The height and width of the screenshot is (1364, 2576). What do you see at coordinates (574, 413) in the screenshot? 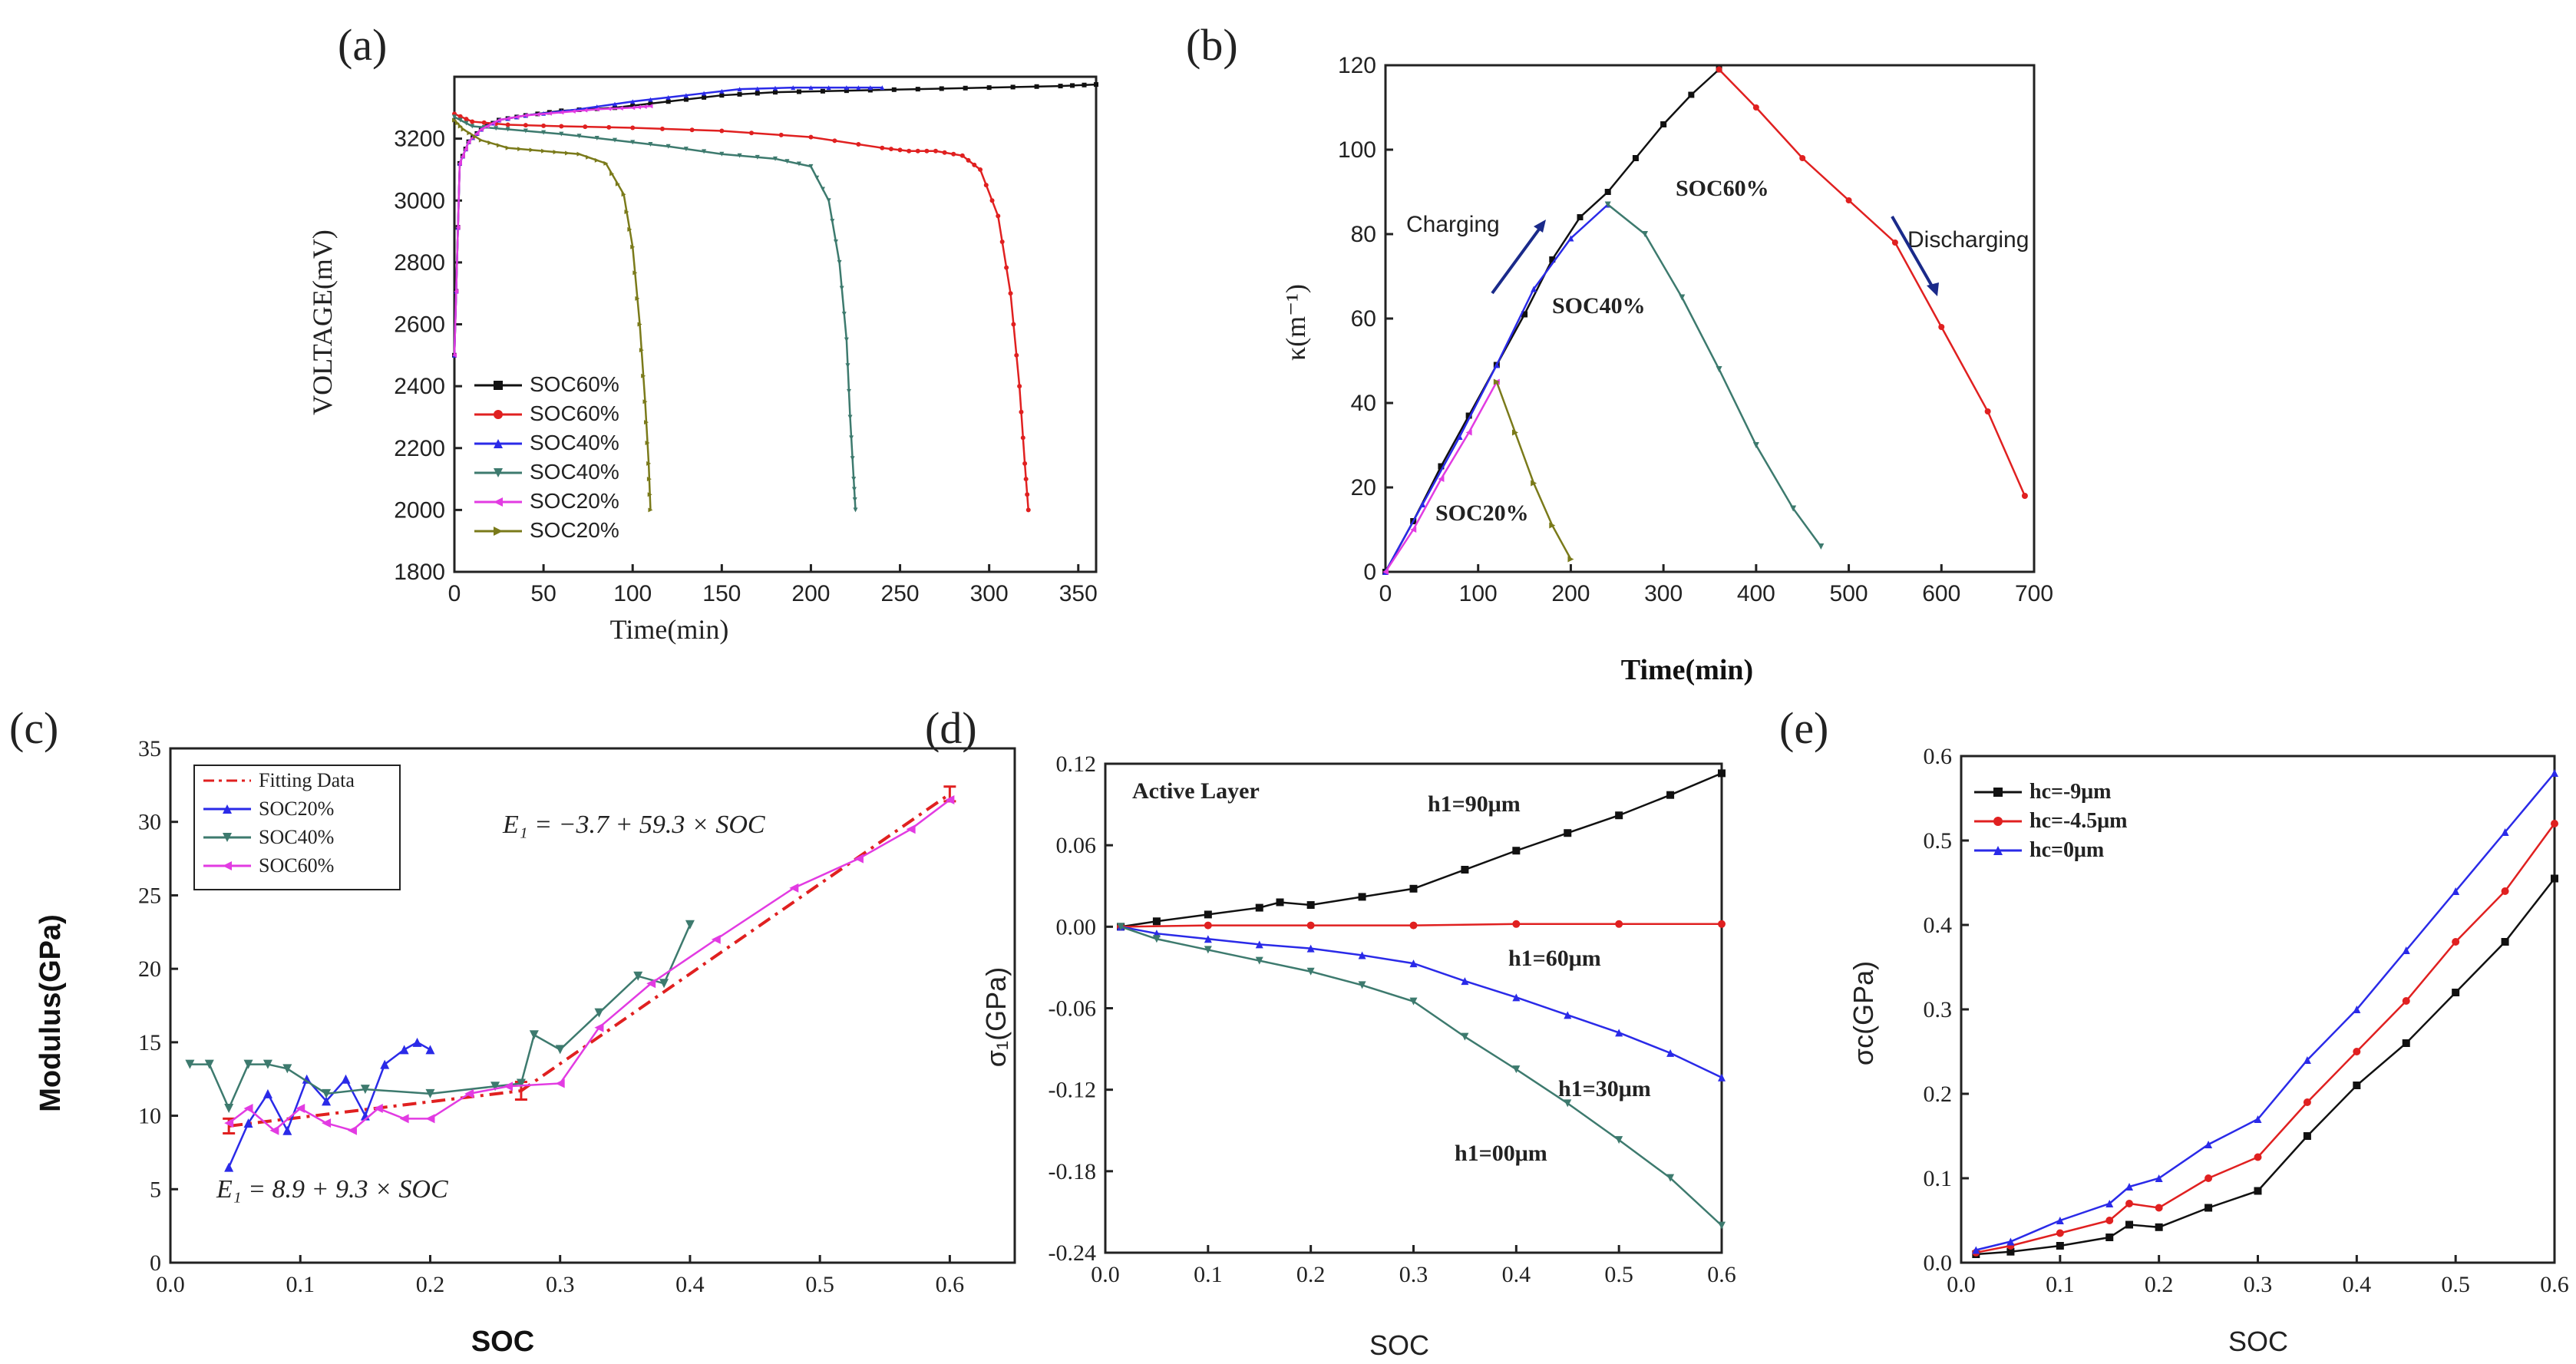
I see `chart-a-legend-label: SOC60%` at bounding box center [574, 413].